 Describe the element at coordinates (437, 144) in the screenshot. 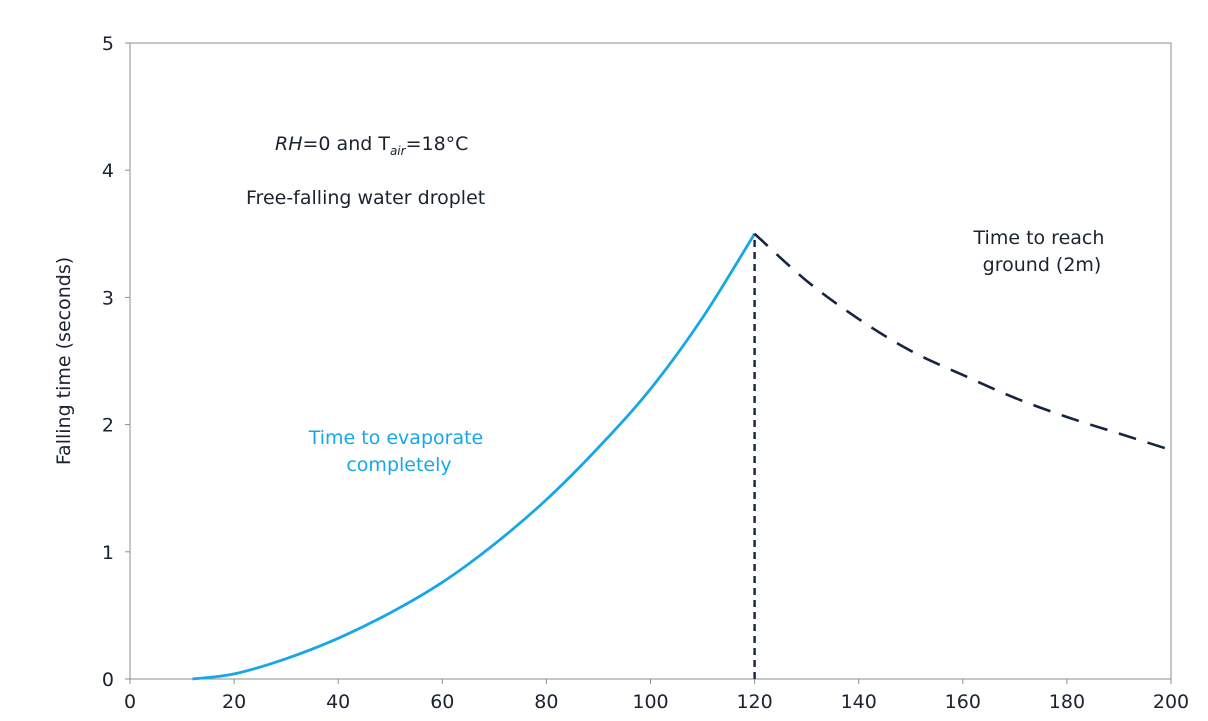

I see `condition-temp: =18°C` at that location.